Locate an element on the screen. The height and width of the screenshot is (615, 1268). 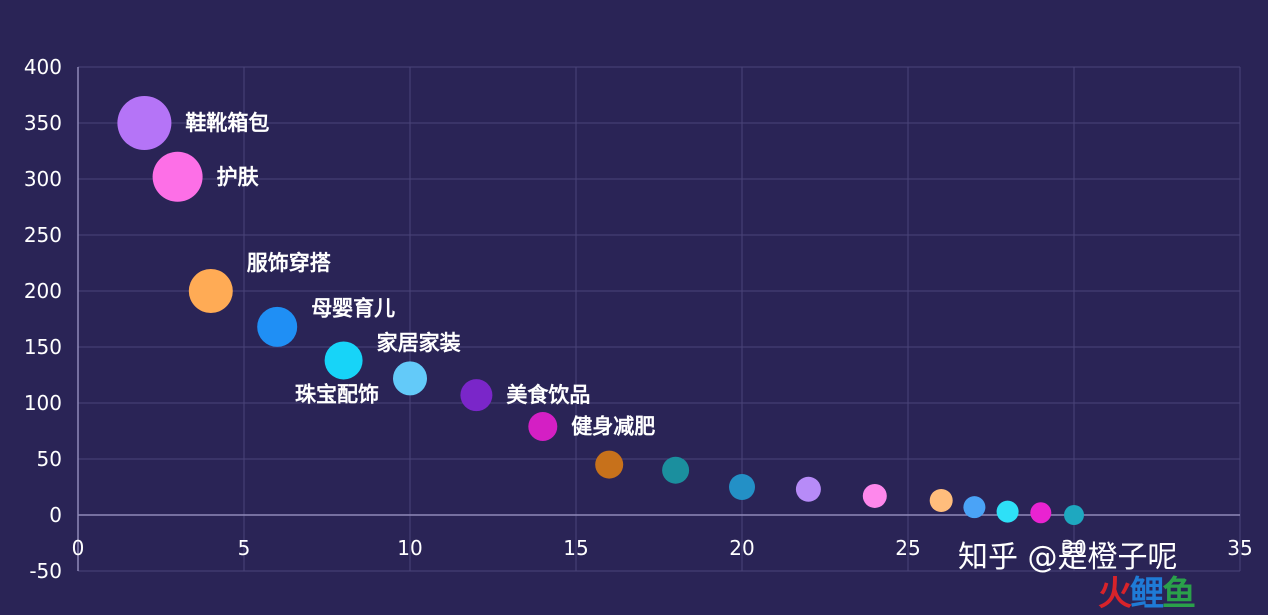
y-tick-label: 150 is located at coordinates (43, 347).